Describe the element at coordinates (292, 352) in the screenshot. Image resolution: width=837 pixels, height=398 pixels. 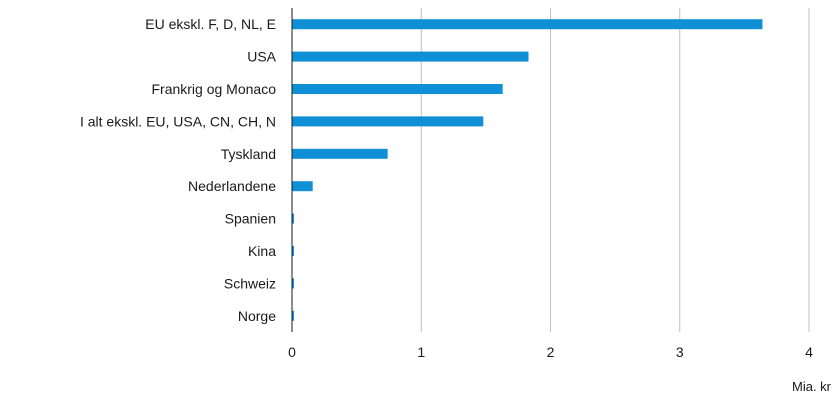
I see `x-tick-label-0: 0` at that location.